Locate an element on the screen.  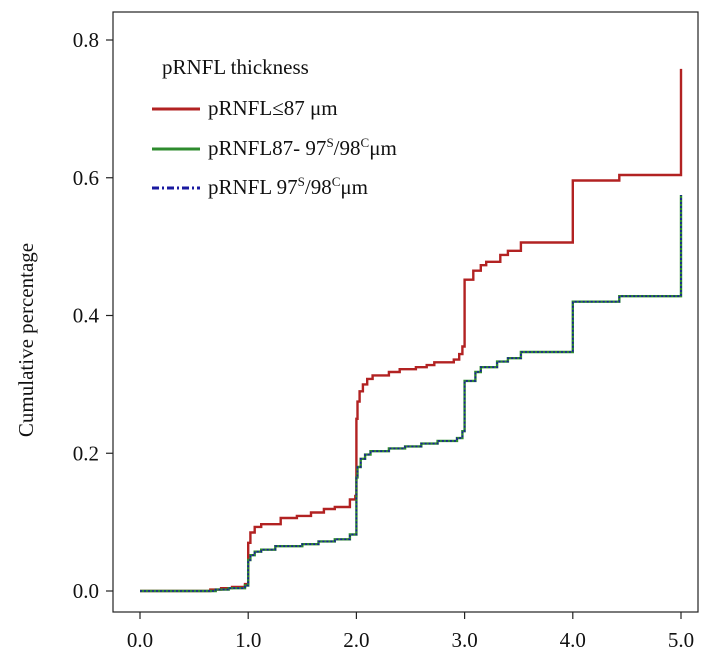
x-tick-label: 4.0 is located at coordinates (573, 640).